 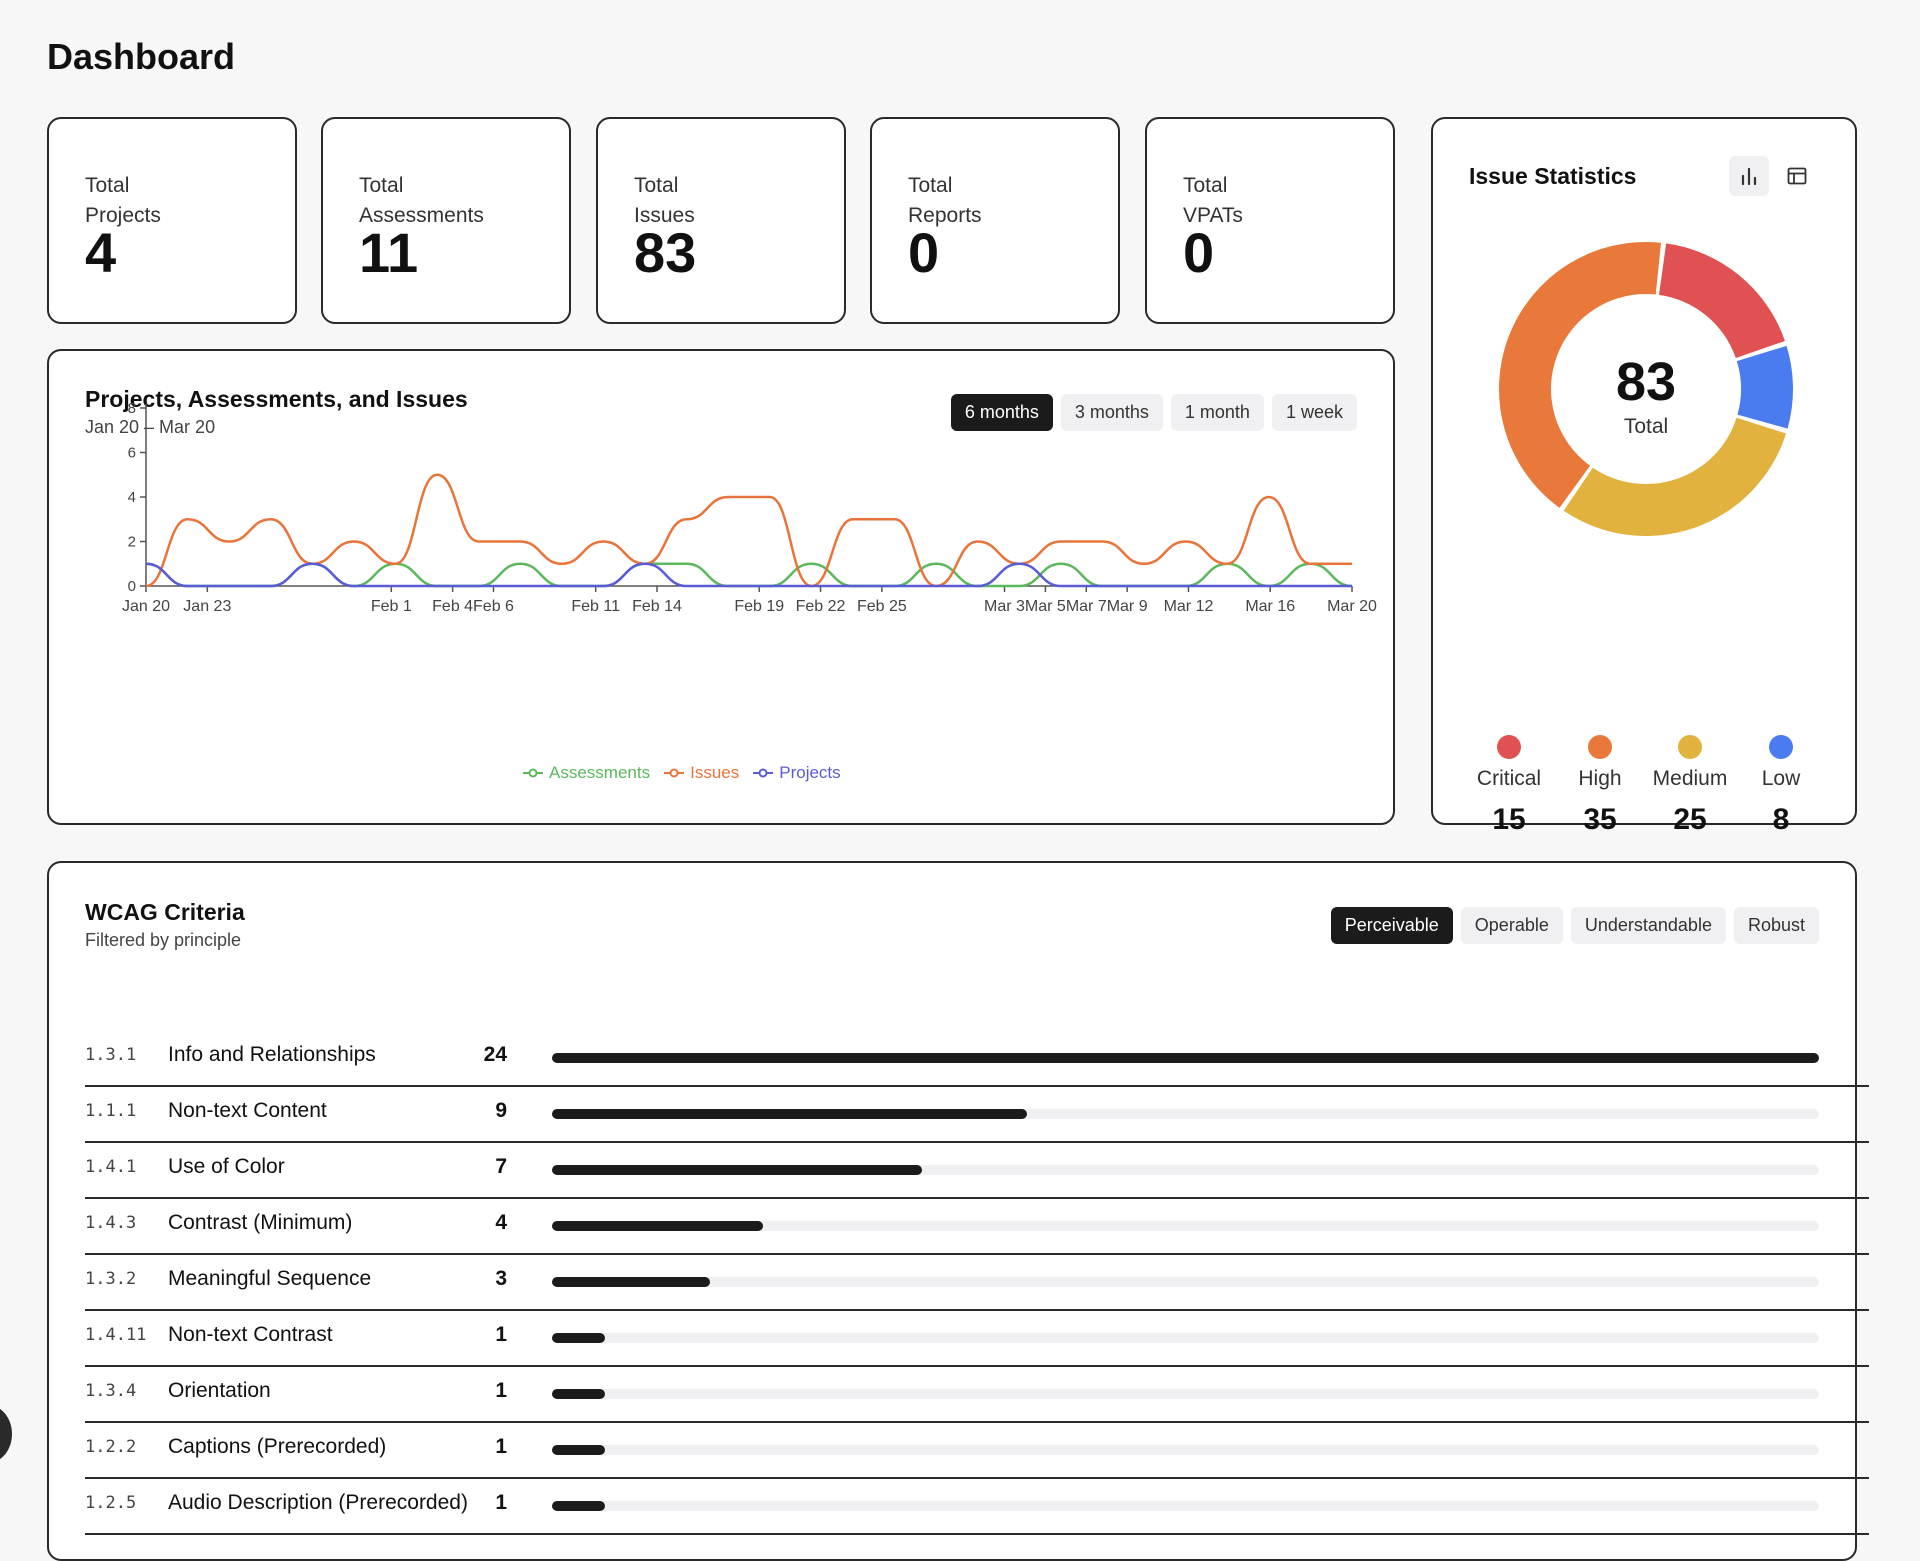 I want to click on bar-chart-view-button, so click(x=1749, y=176).